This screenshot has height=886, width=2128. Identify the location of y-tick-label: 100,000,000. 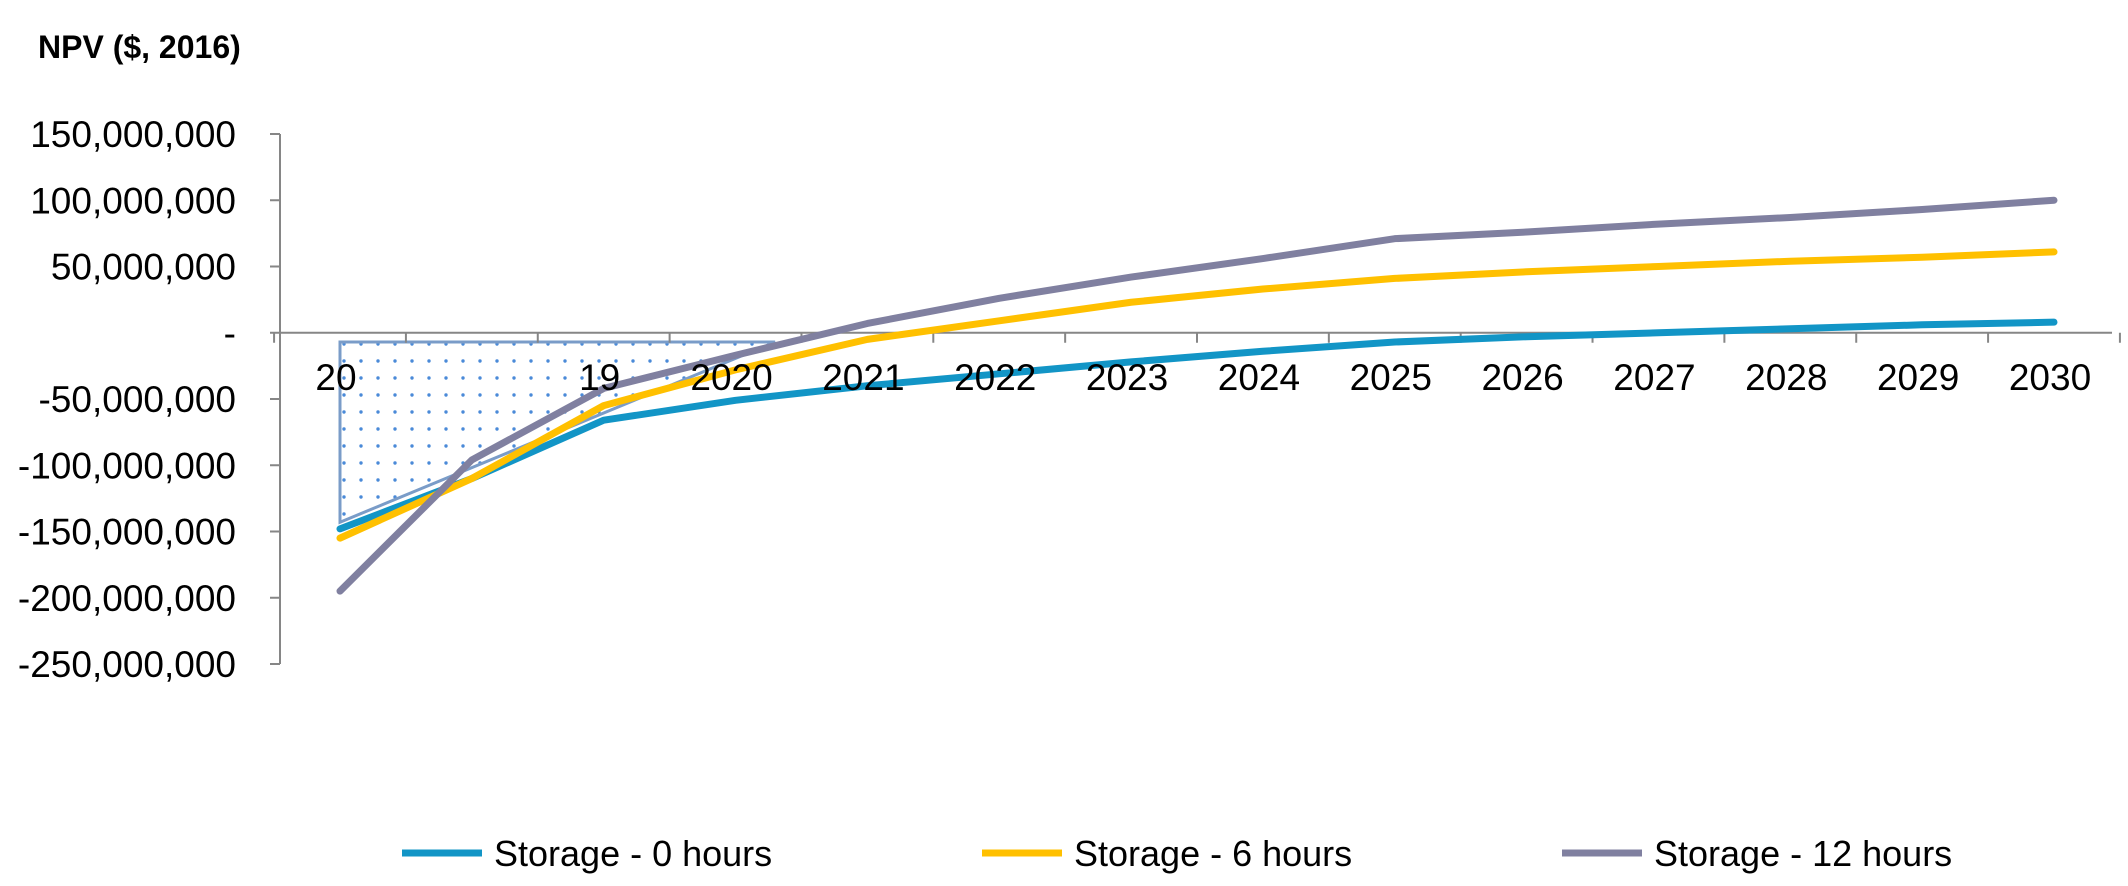
(133, 200).